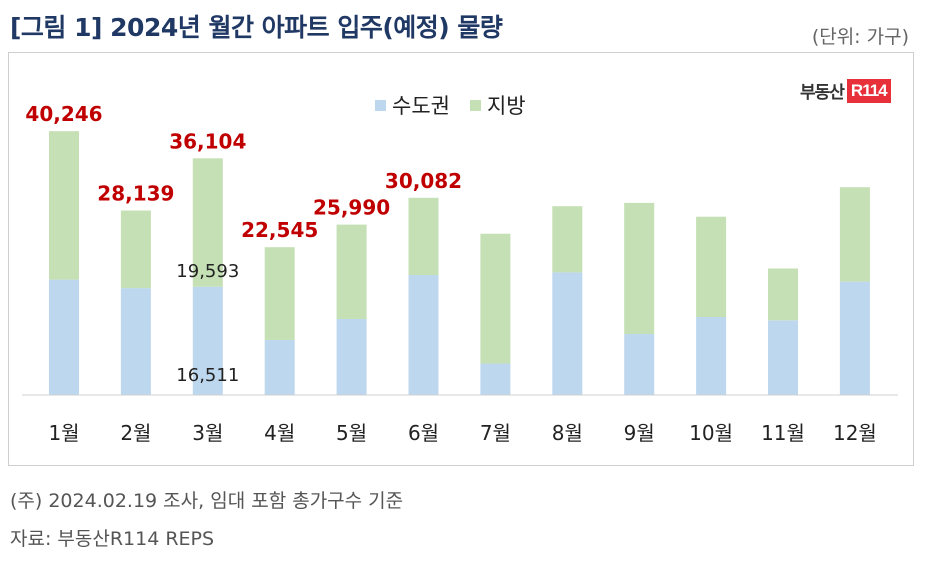 The width and height of the screenshot is (933, 574). Describe the element at coordinates (421, 106) in the screenshot. I see `legend-label-capital: 수도권` at that location.